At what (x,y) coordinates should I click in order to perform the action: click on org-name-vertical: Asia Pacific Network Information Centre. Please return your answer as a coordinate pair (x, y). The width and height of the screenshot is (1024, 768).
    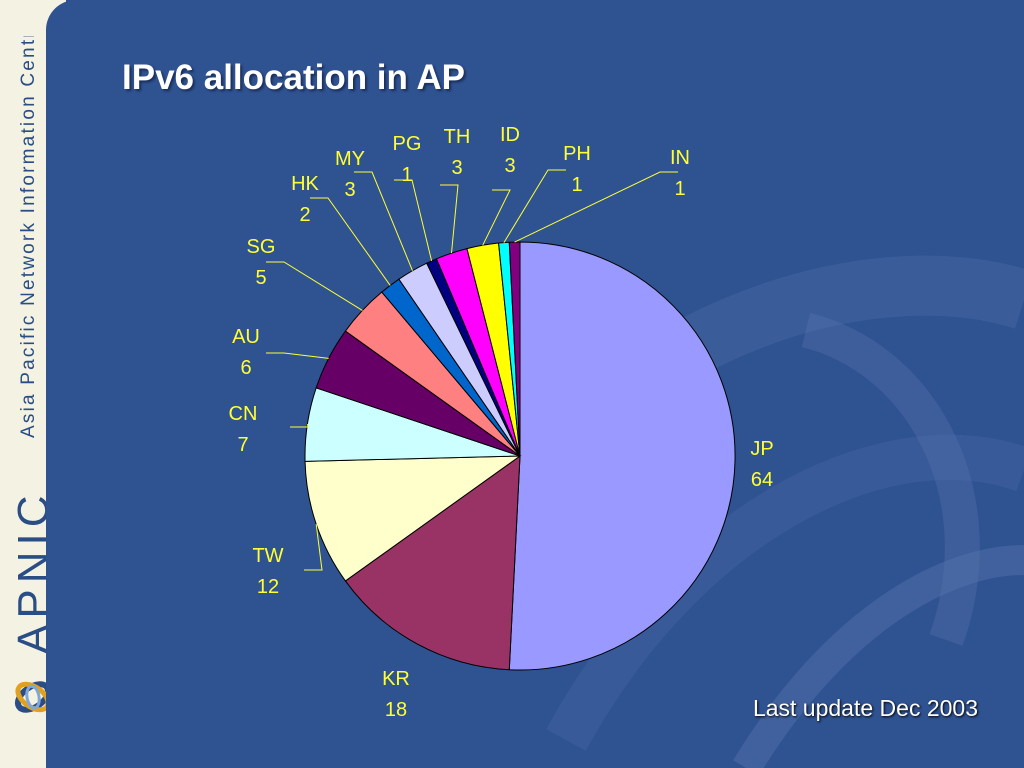
    Looking at the image, I should click on (28, 237).